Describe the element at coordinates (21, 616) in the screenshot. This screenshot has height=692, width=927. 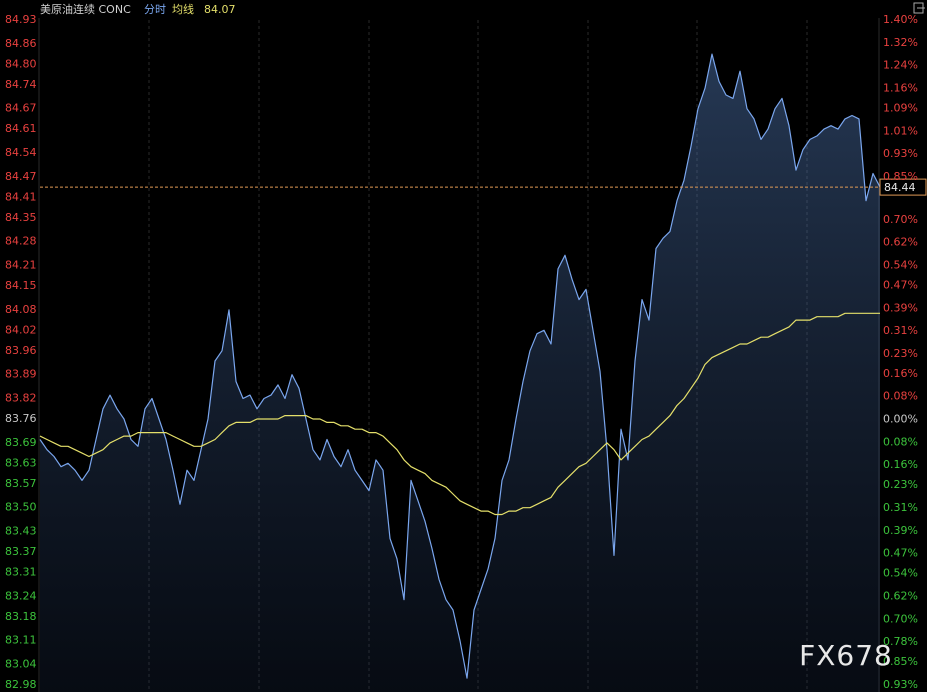
I see `y-tick-label: 83.18` at that location.